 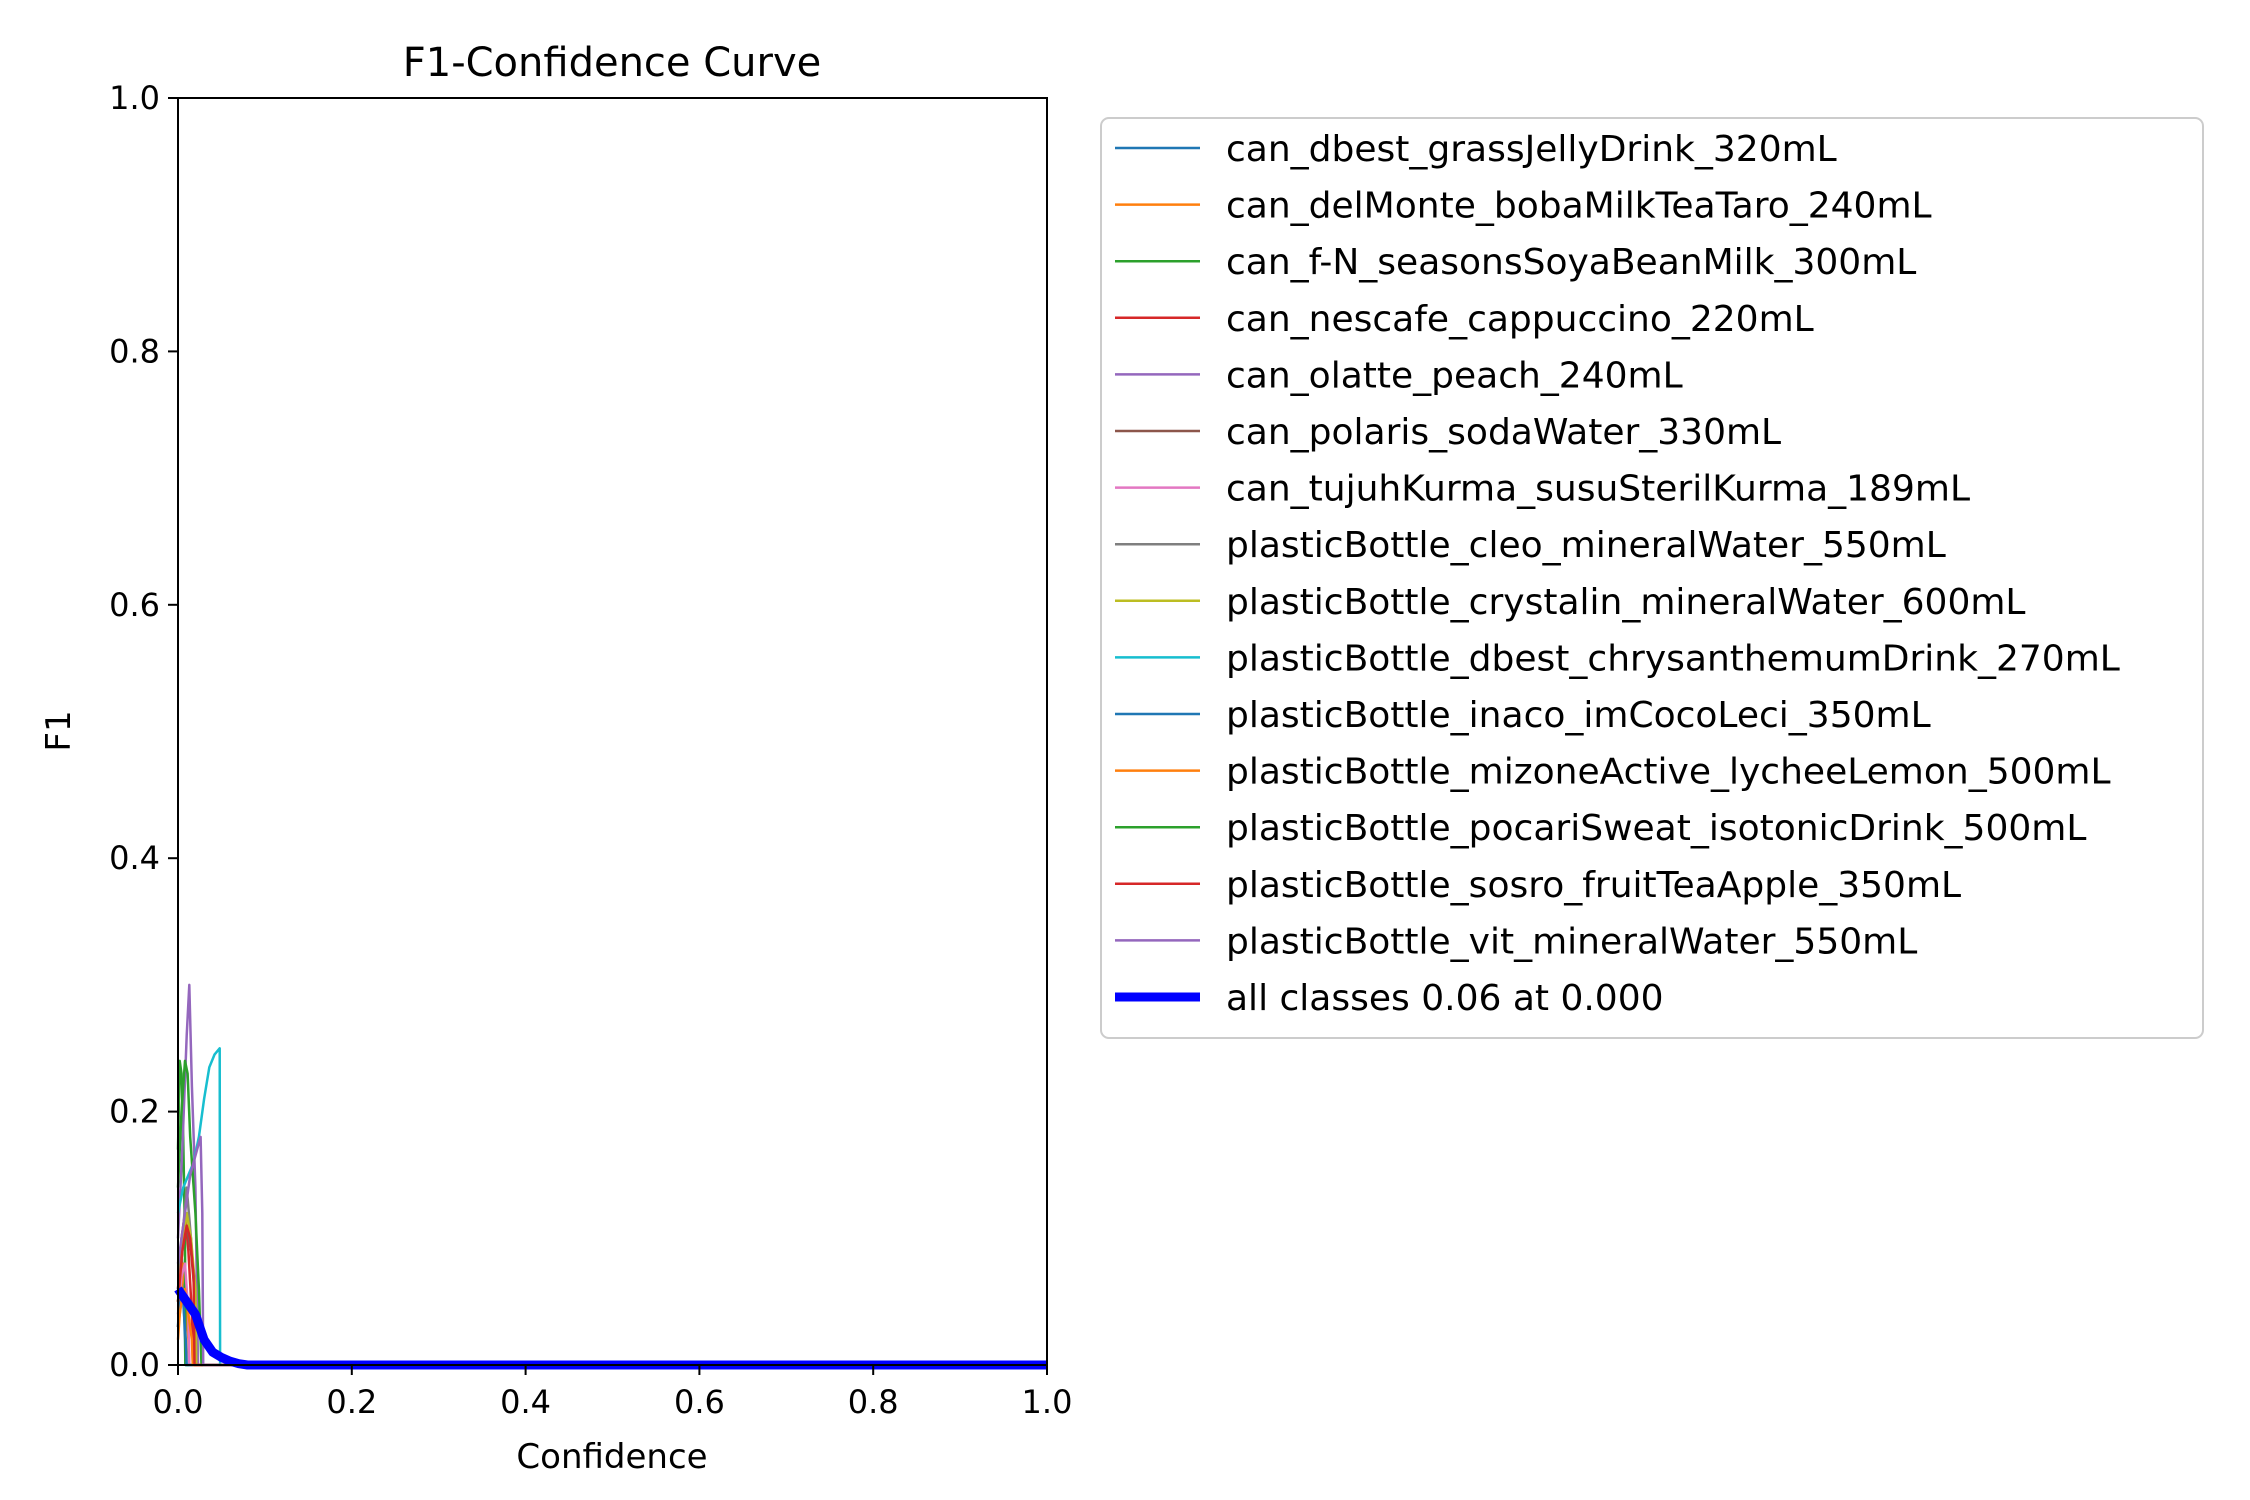 I want to click on legend-label-13: plasticBottle_sosro_fruitTeaApple_350mL, so click(x=1593, y=885).